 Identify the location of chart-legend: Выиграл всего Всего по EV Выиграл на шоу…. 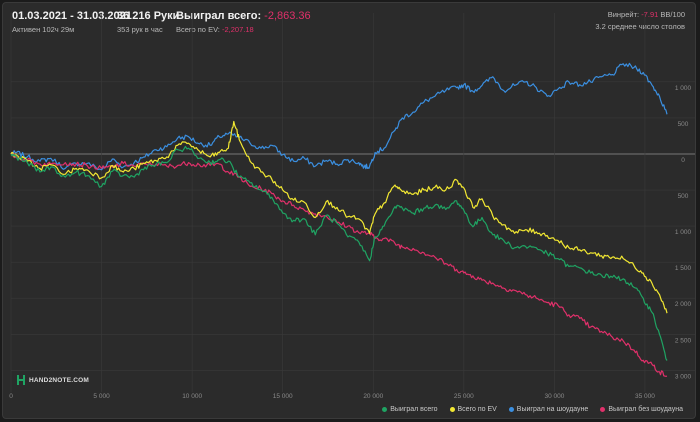
(532, 409).